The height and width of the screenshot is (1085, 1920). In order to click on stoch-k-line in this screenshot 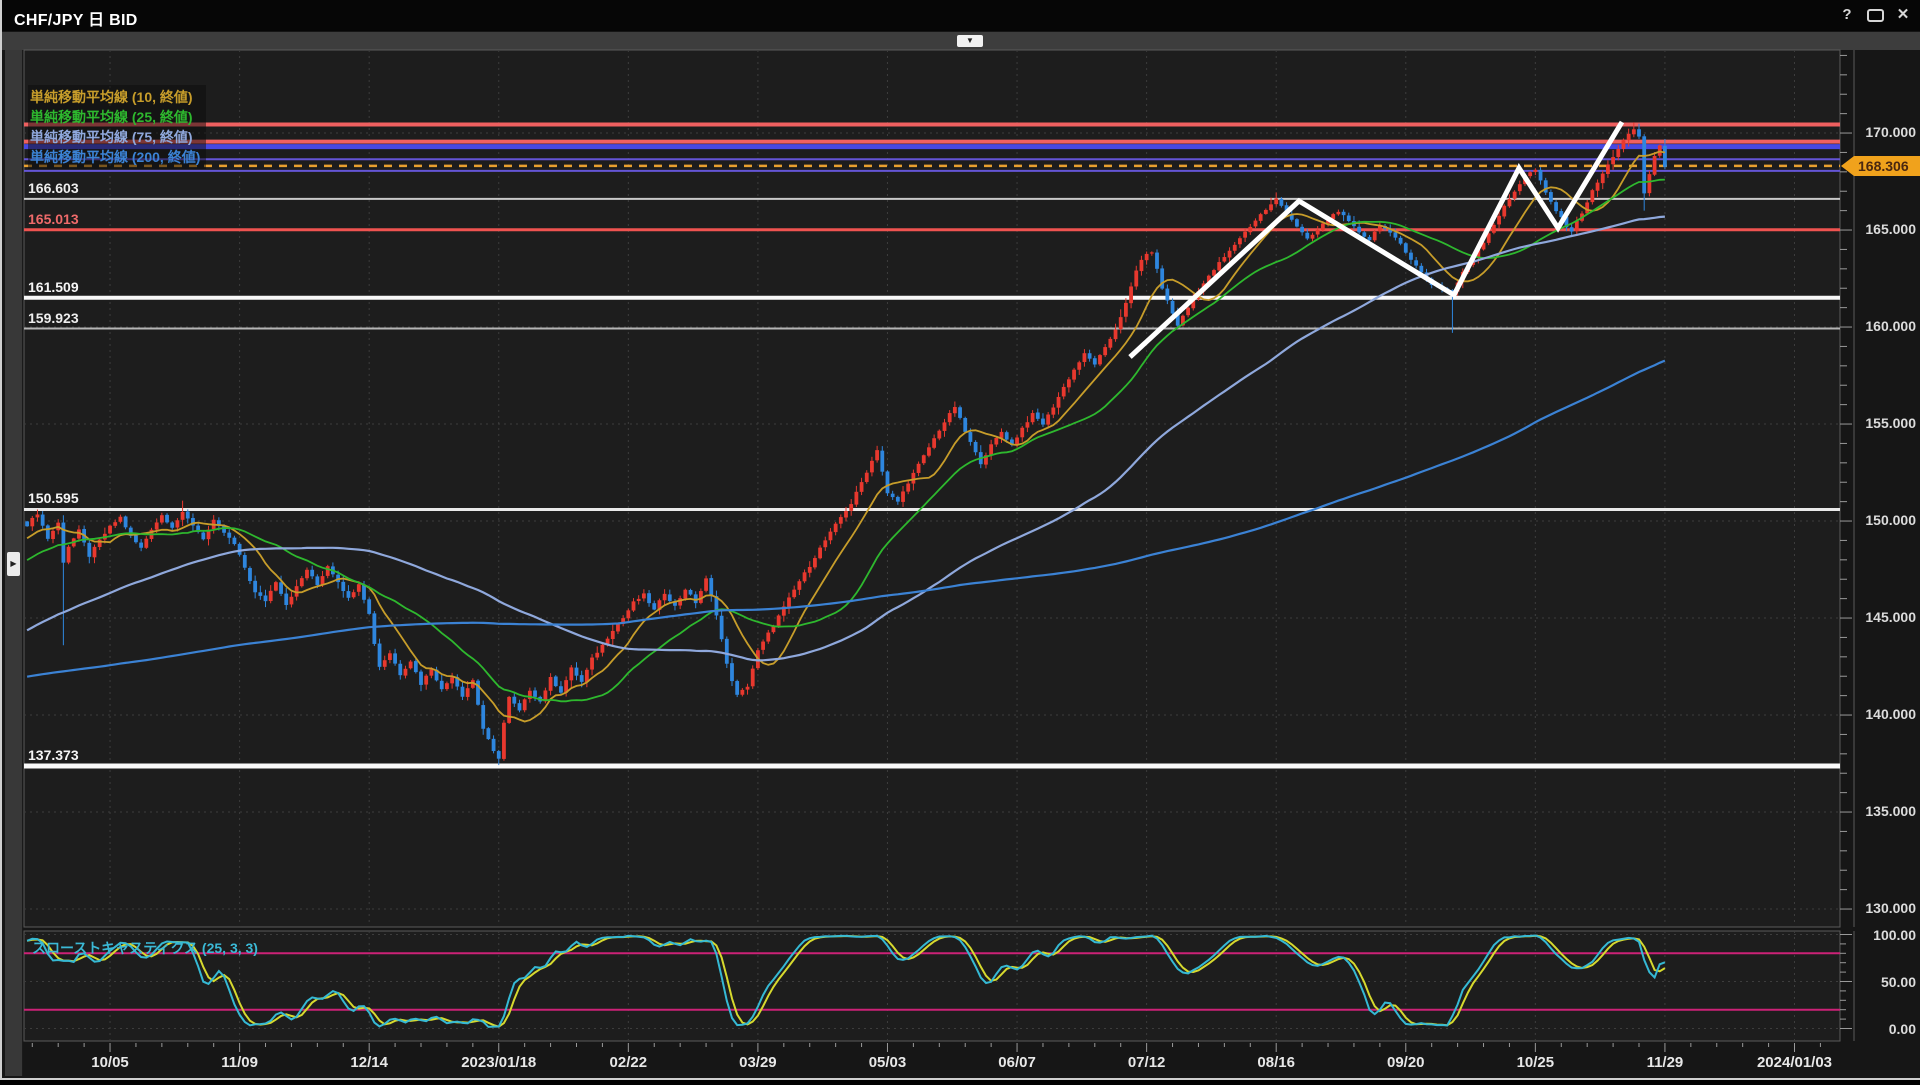, I will do `click(846, 981)`.